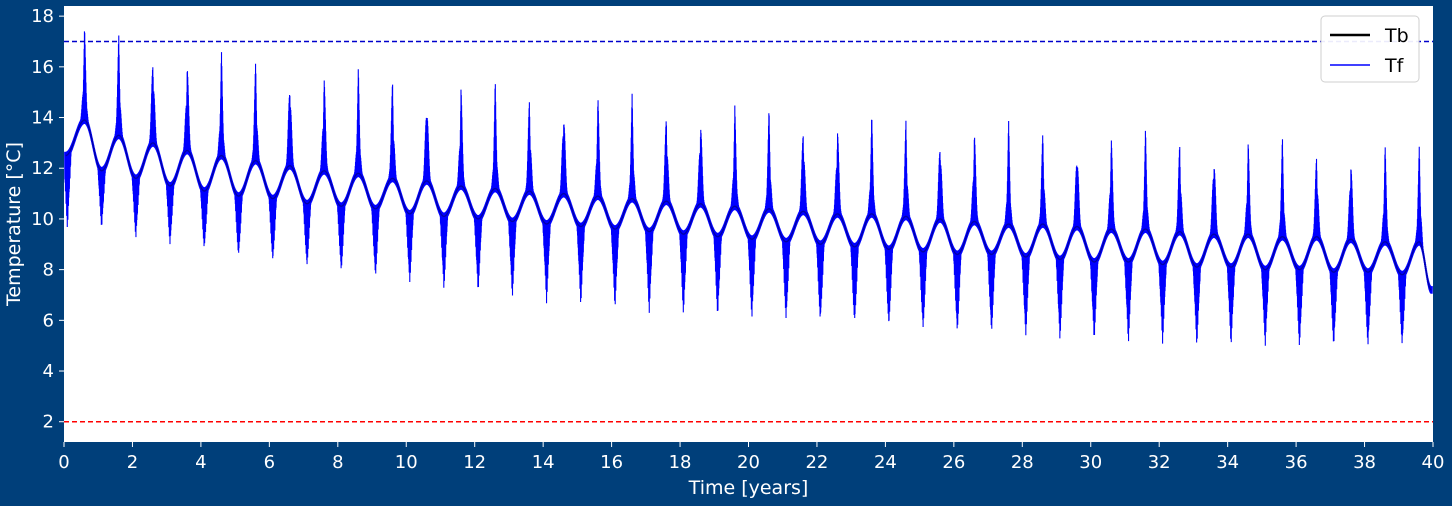 The image size is (1452, 506). I want to click on y-tick-label: 6, so click(48, 320).